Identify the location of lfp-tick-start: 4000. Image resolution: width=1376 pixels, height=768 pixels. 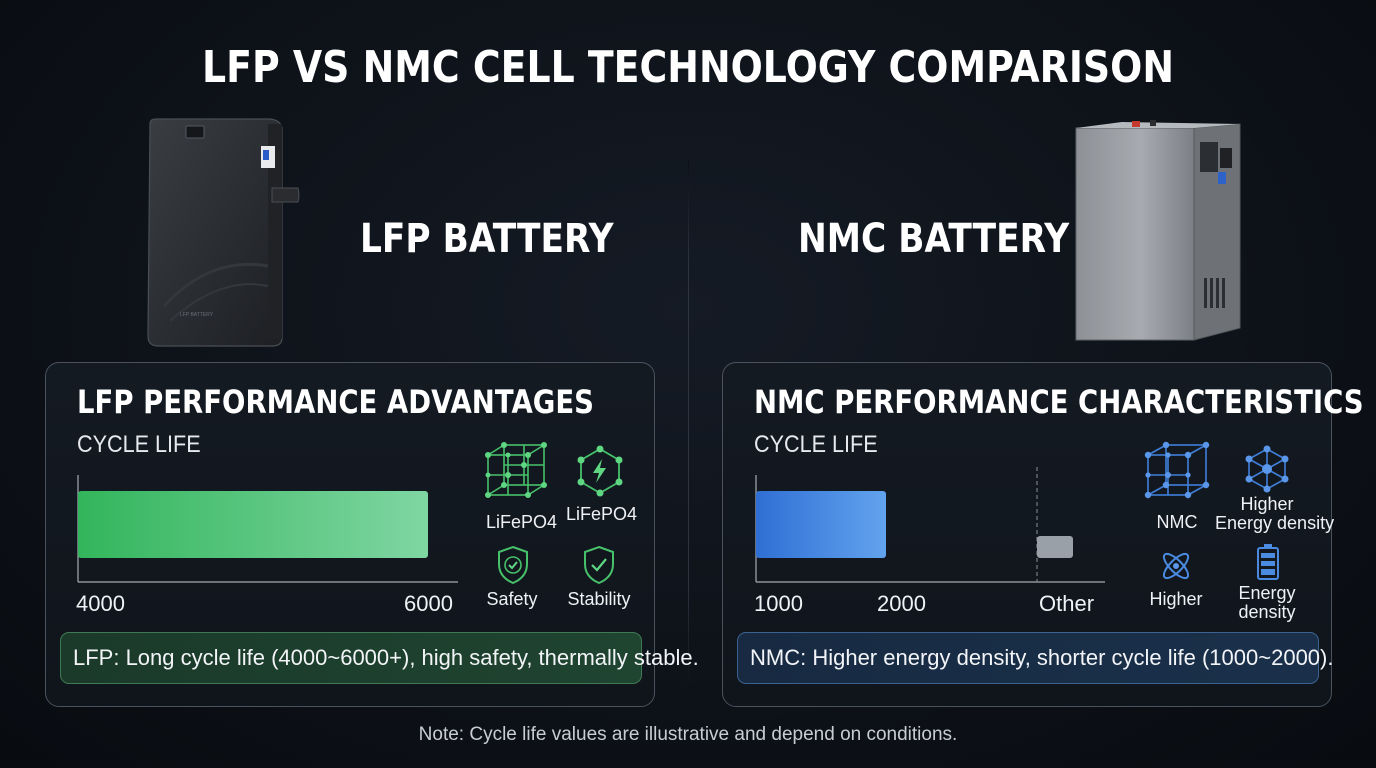
(100, 603).